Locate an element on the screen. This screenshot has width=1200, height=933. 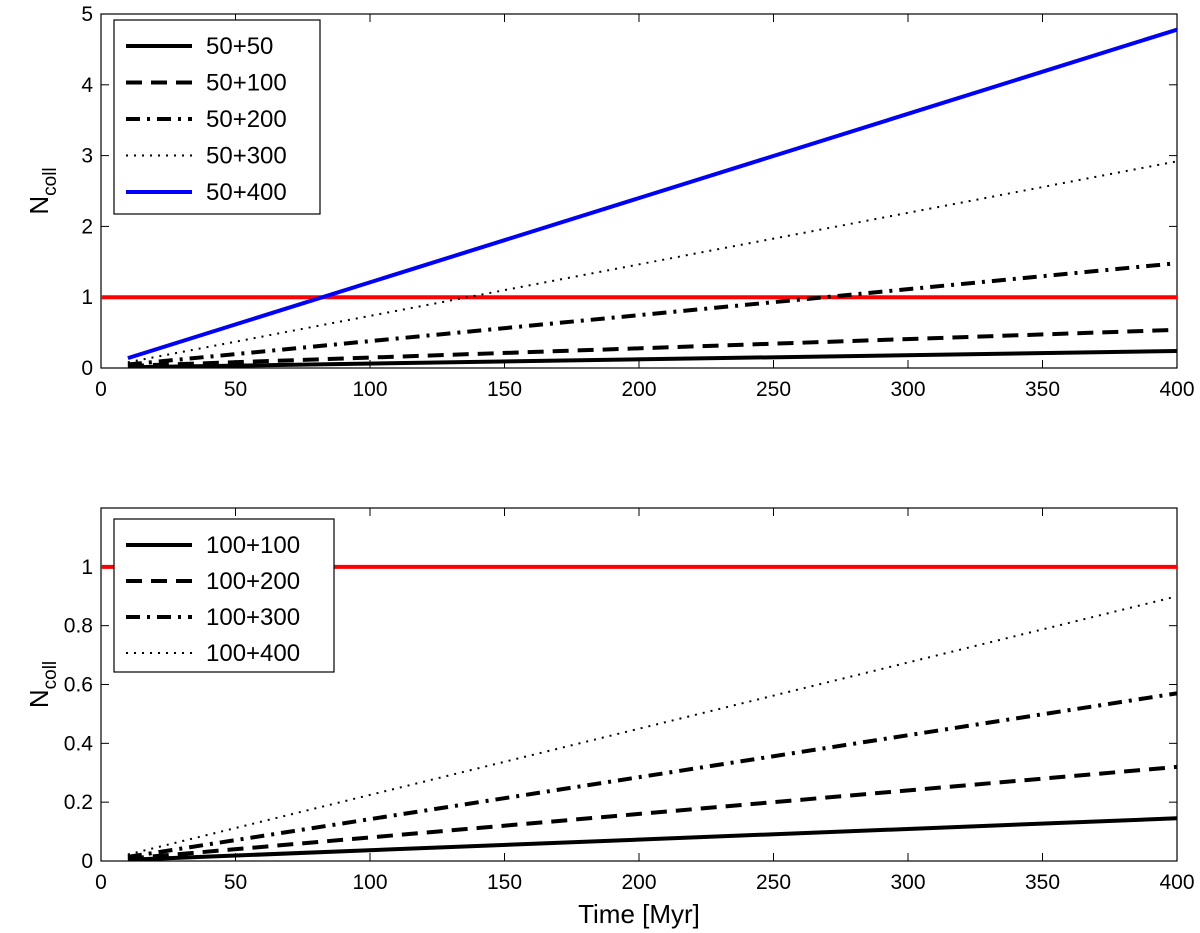
legend-label: 50+200 is located at coordinates (246, 119).